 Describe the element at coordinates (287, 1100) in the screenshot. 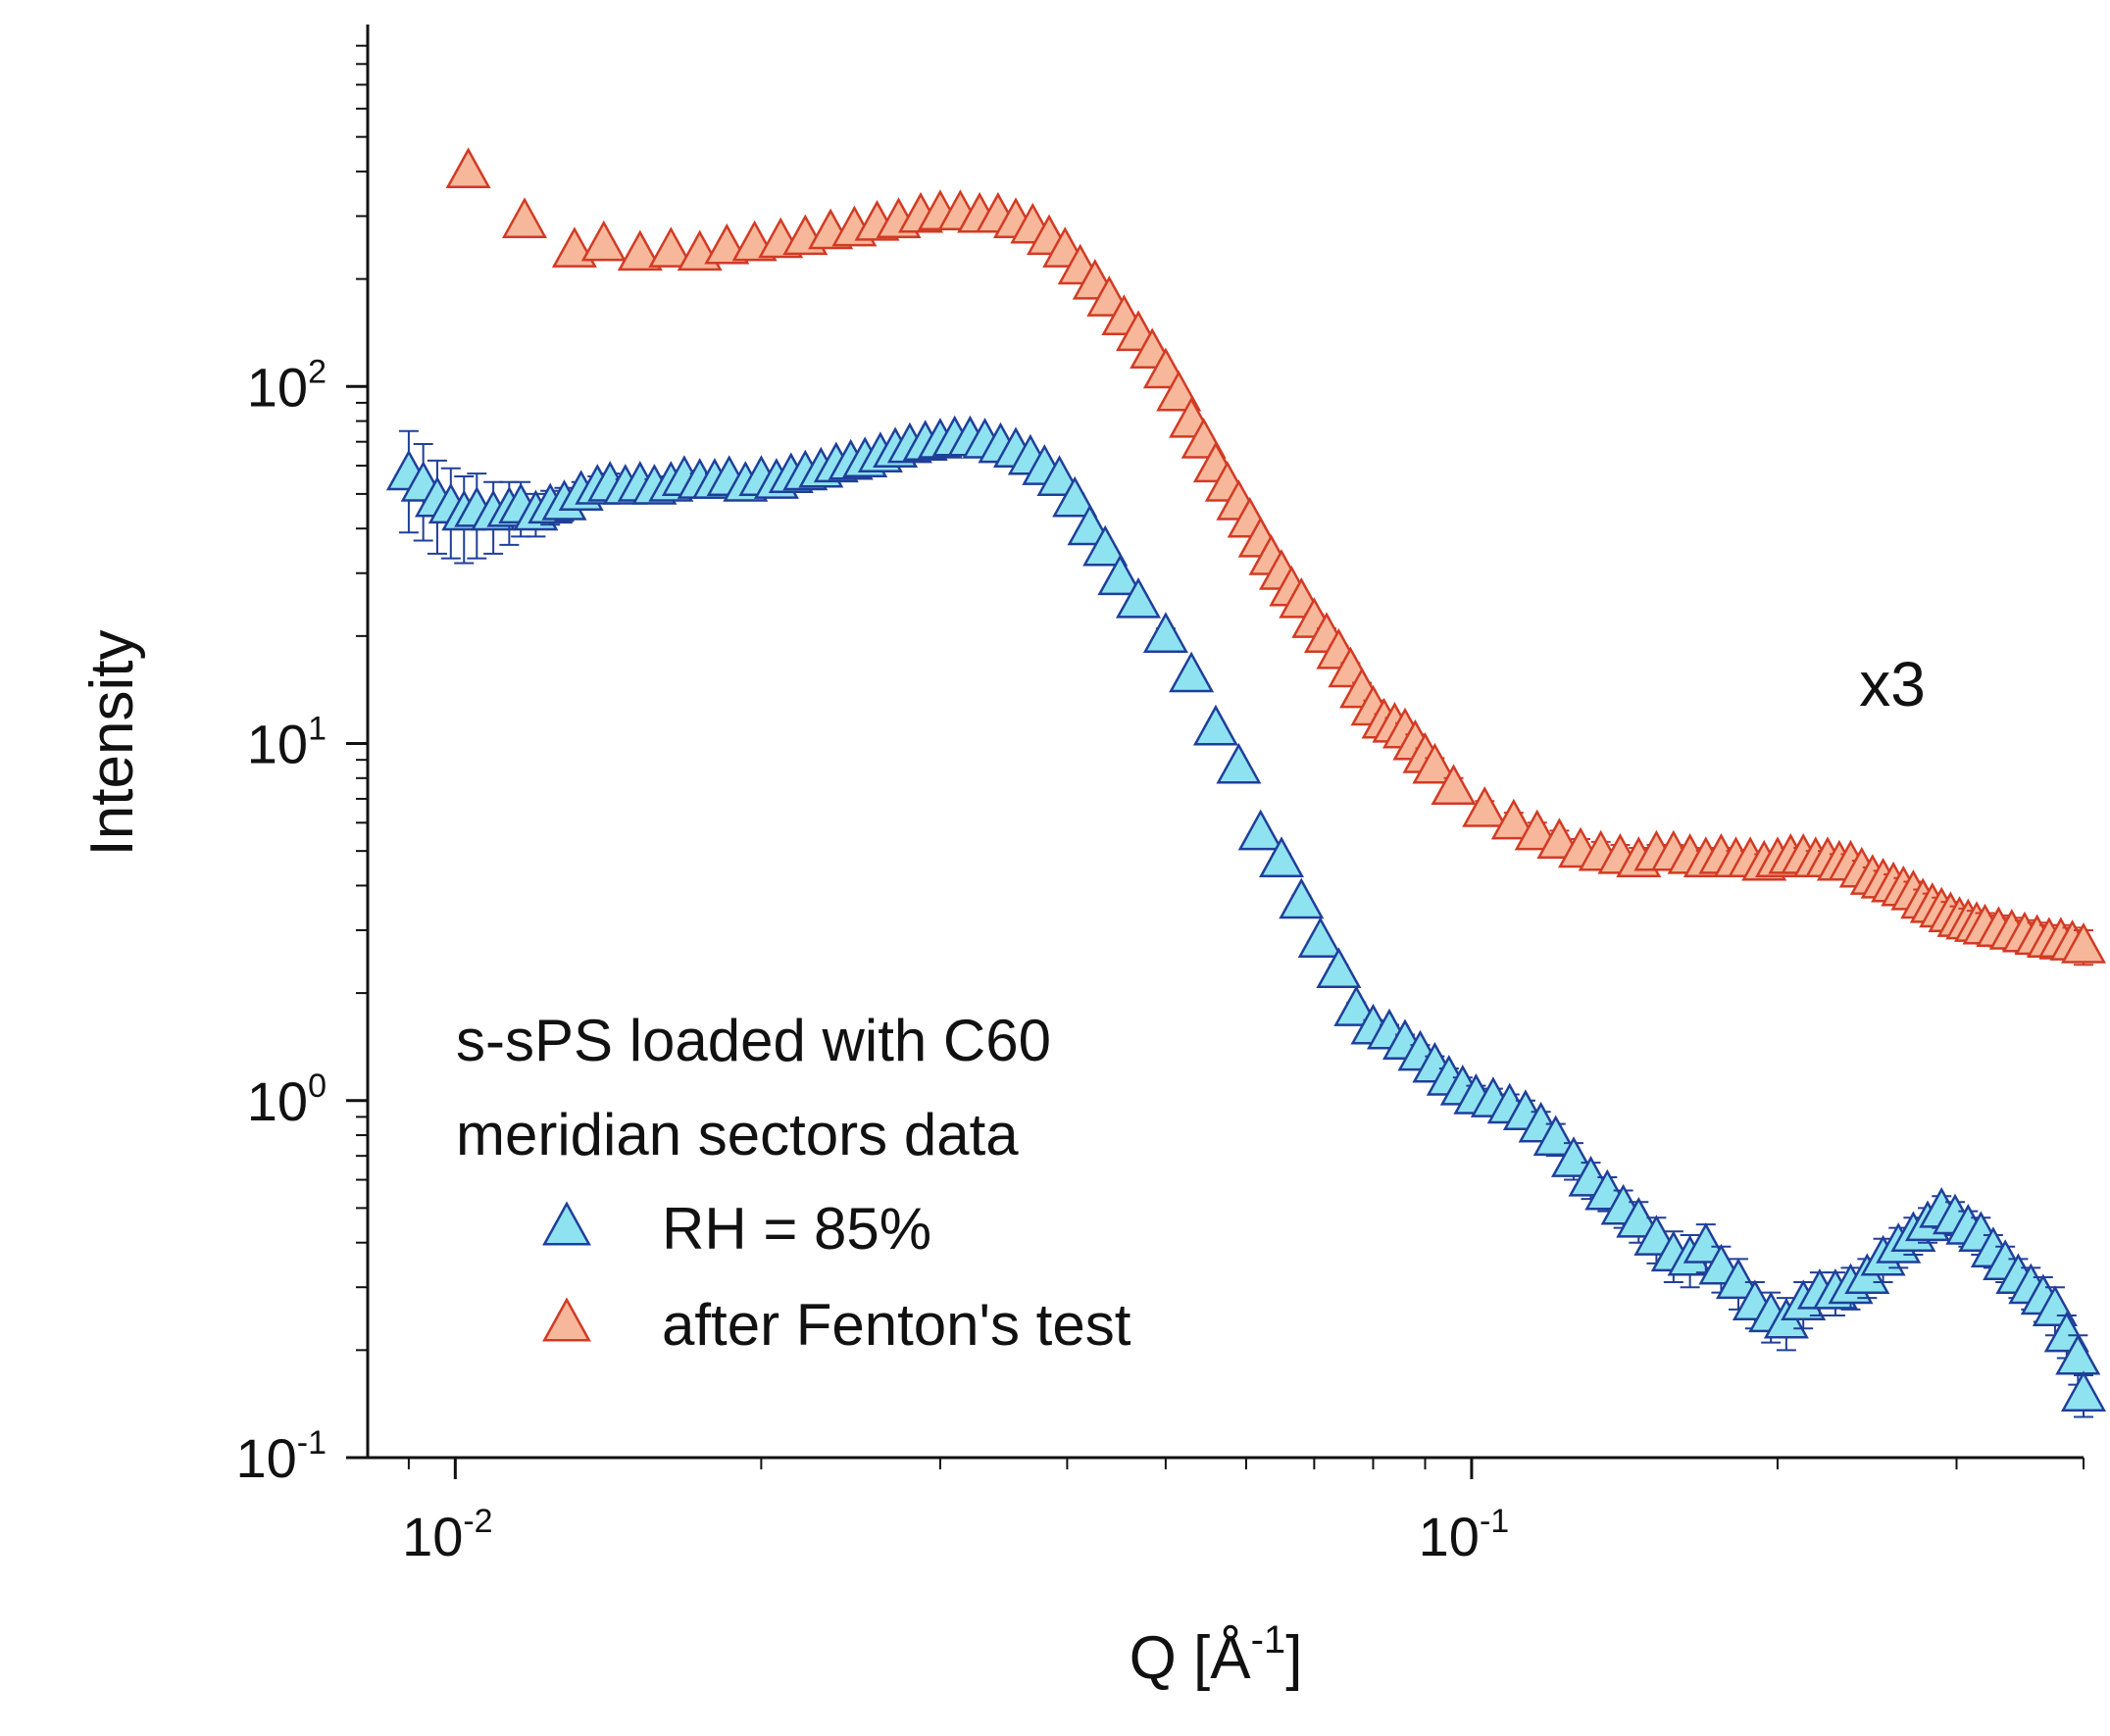

I see `y-tick-label: 10⁰` at that location.